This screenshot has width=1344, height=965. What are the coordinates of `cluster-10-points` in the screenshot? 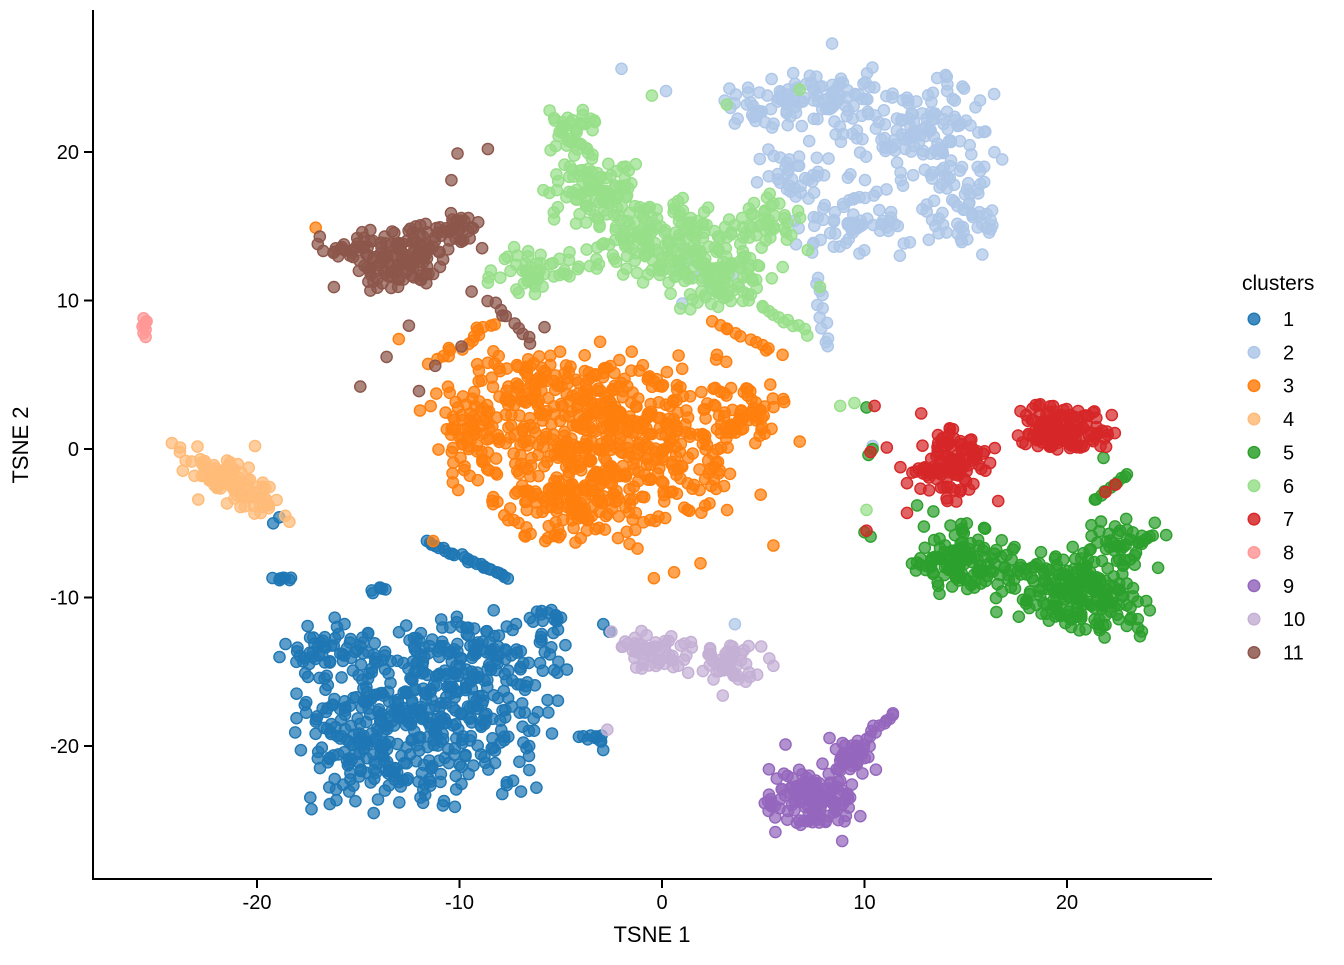 It's located at (690, 680).